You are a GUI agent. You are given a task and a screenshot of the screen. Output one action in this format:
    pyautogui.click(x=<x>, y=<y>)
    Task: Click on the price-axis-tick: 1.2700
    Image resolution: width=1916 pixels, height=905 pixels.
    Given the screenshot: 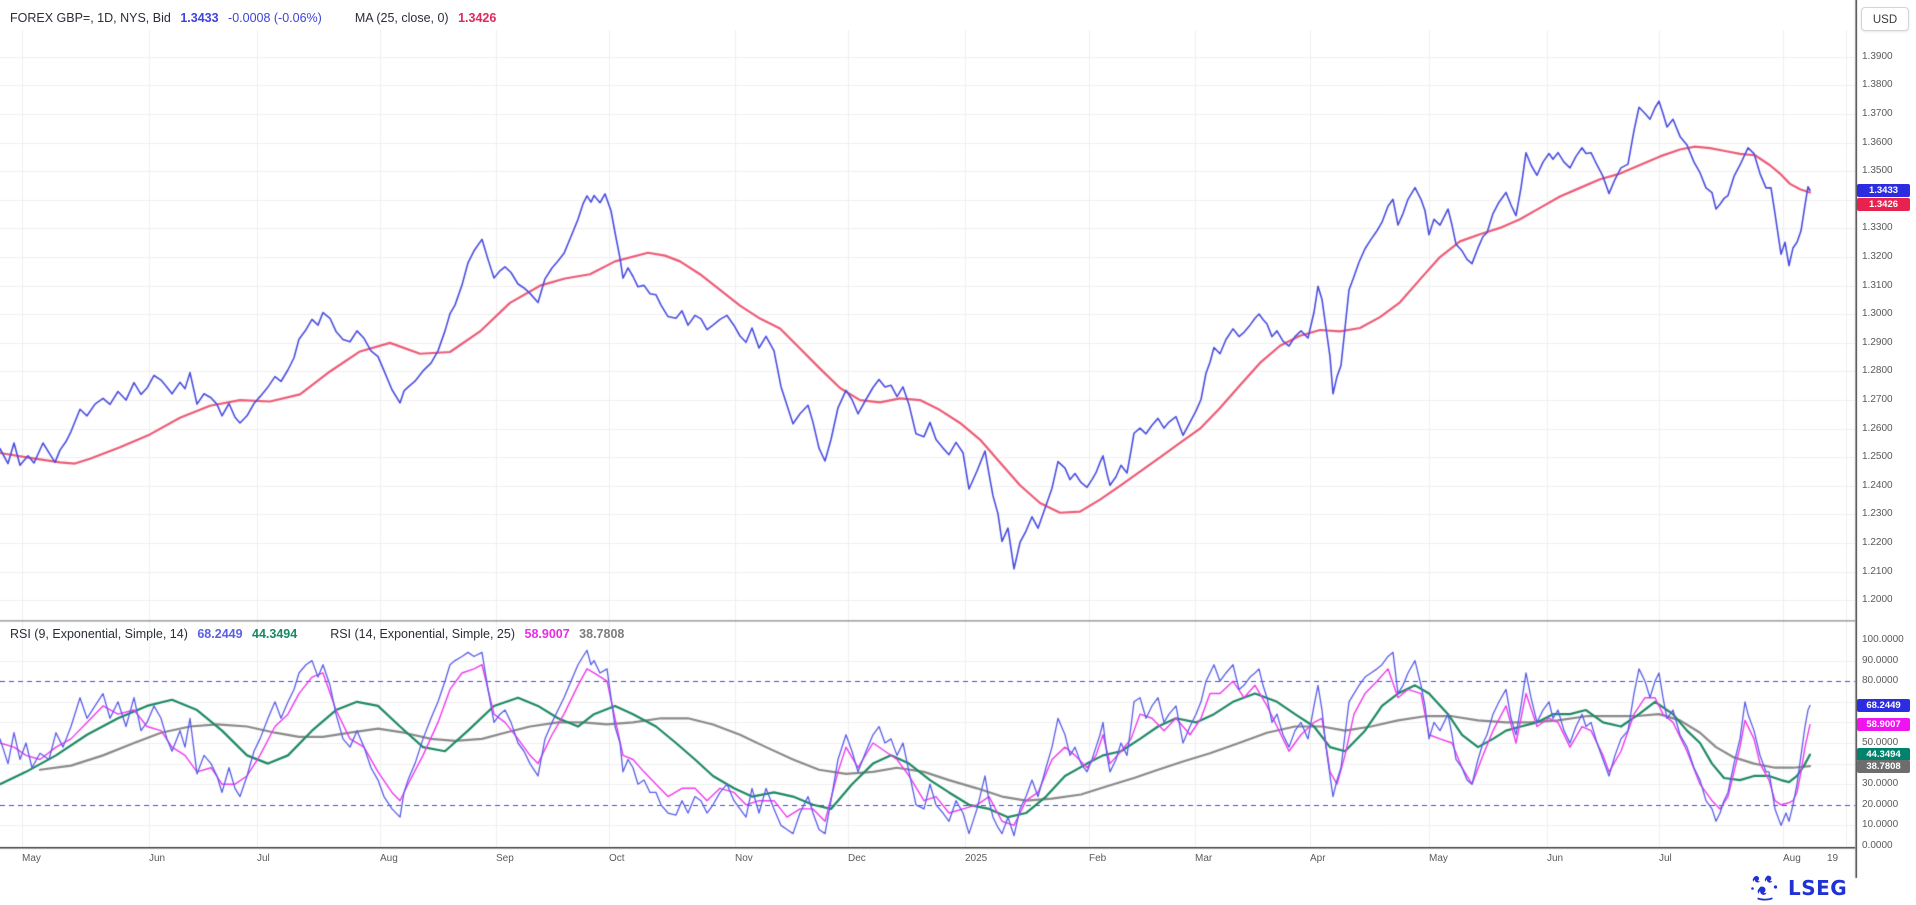 What is the action you would take?
    pyautogui.click(x=1877, y=400)
    